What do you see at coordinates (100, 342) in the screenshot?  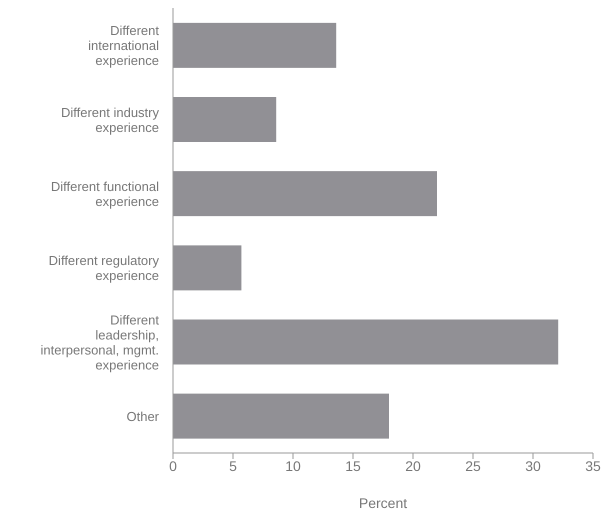 I see `y-tick-label: Different leadership, interpersonal, mgmt. experience` at bounding box center [100, 342].